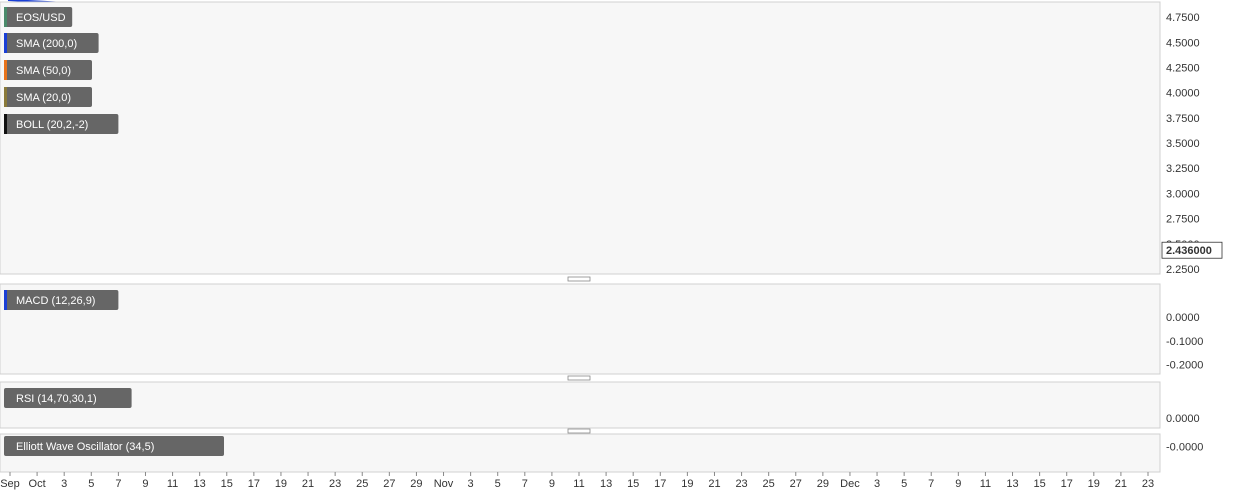 The width and height of the screenshot is (1244, 496). Describe the element at coordinates (52, 125) in the screenshot. I see `indicator-legend-3-label: BOLL (20,2,-2)` at that location.